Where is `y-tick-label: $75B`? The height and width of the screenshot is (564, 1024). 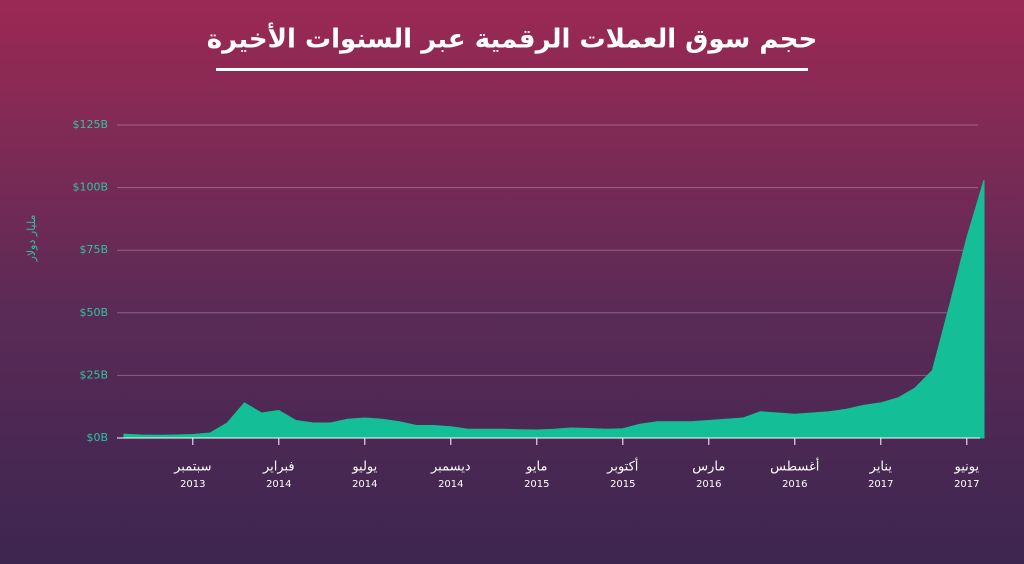
y-tick-label: $75B is located at coordinates (93, 249).